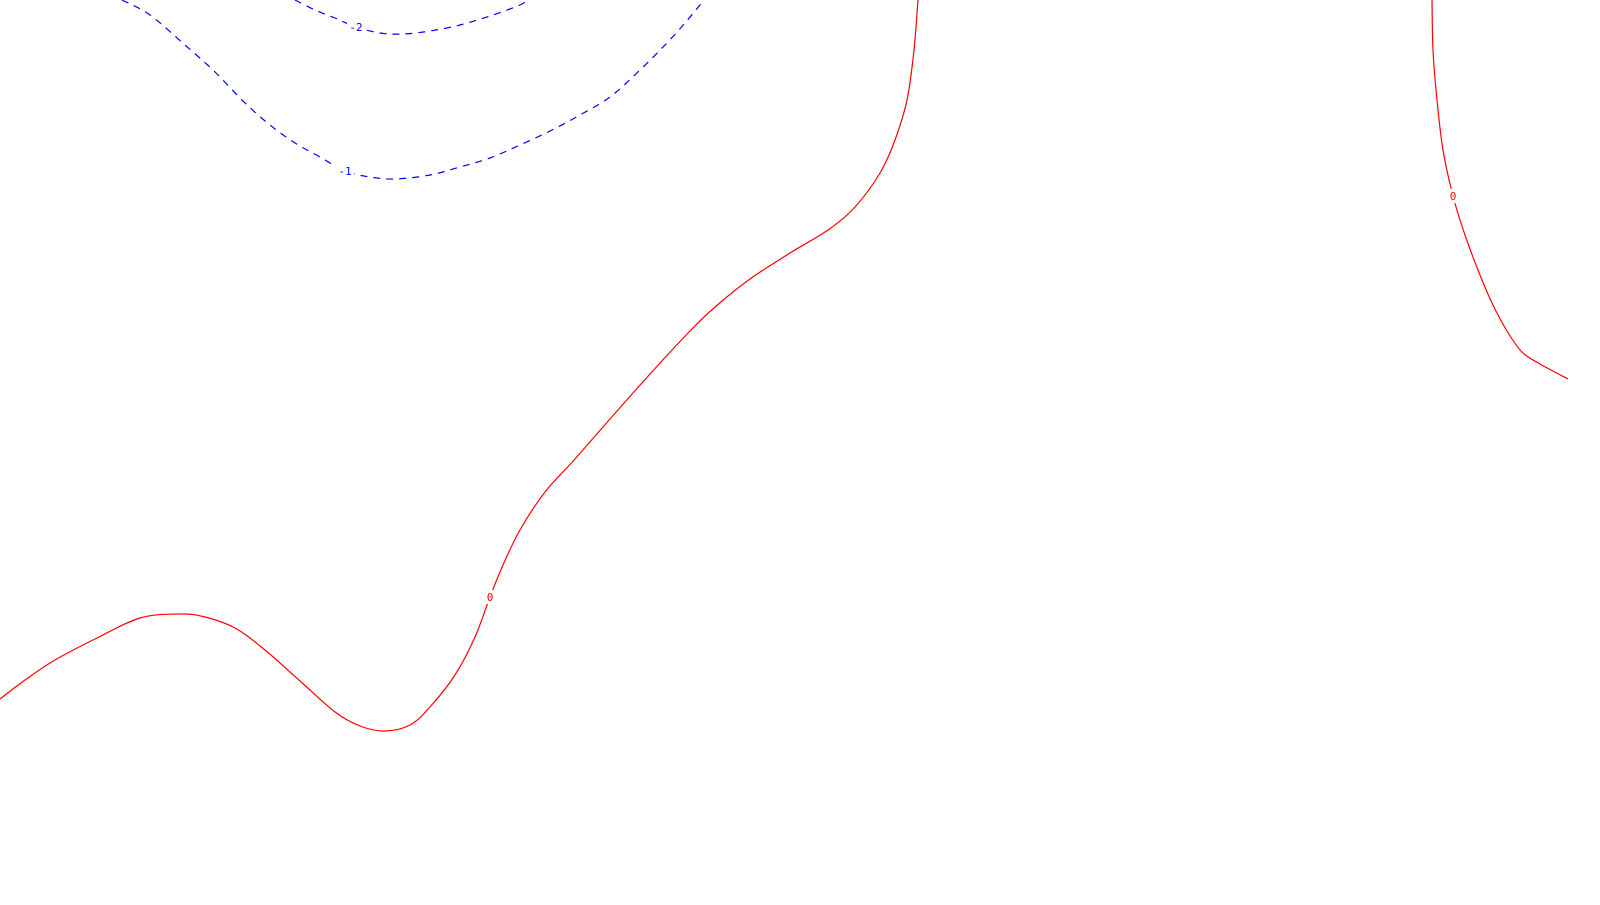 Image resolution: width=1600 pixels, height=905 pixels. I want to click on contour-level-3: 0, so click(1500, 190).